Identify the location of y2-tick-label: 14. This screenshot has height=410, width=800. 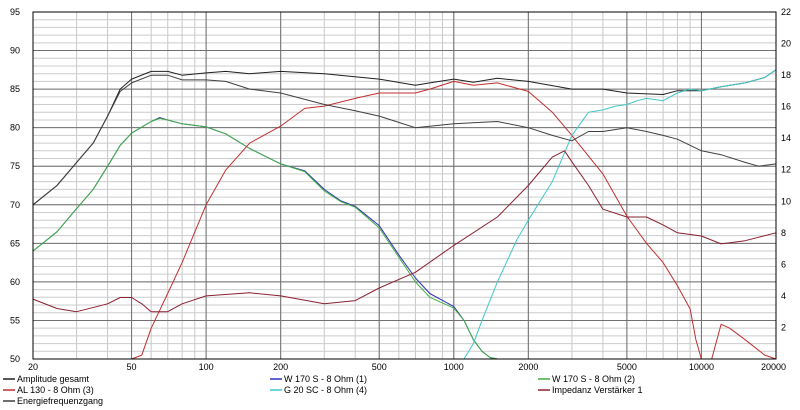
(786, 138).